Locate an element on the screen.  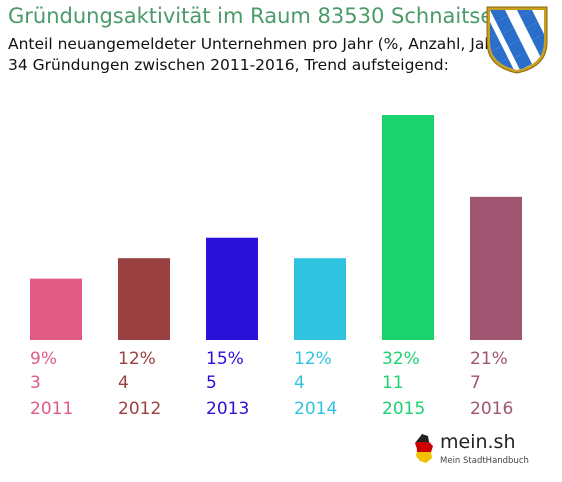
brand-name: mein.sh is located at coordinates (478, 442).